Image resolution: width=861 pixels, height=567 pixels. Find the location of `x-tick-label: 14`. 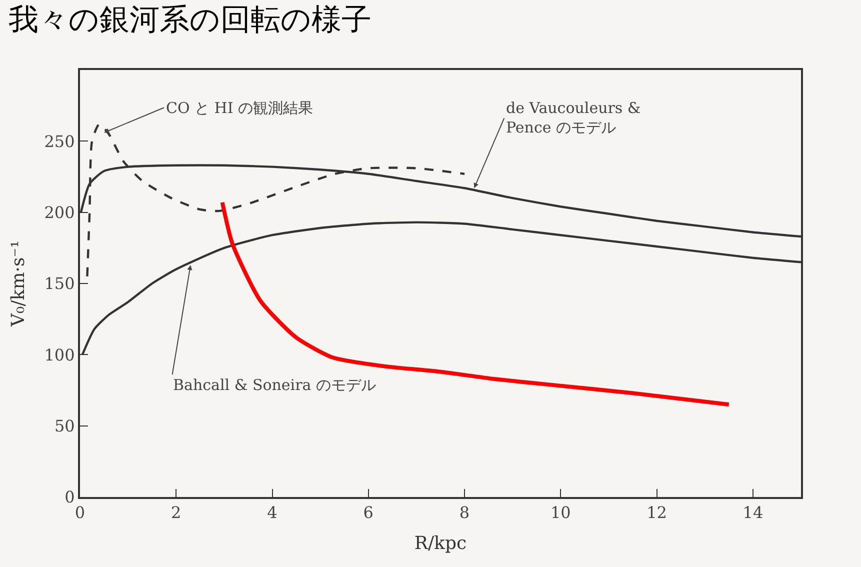

x-tick-label: 14 is located at coordinates (753, 512).